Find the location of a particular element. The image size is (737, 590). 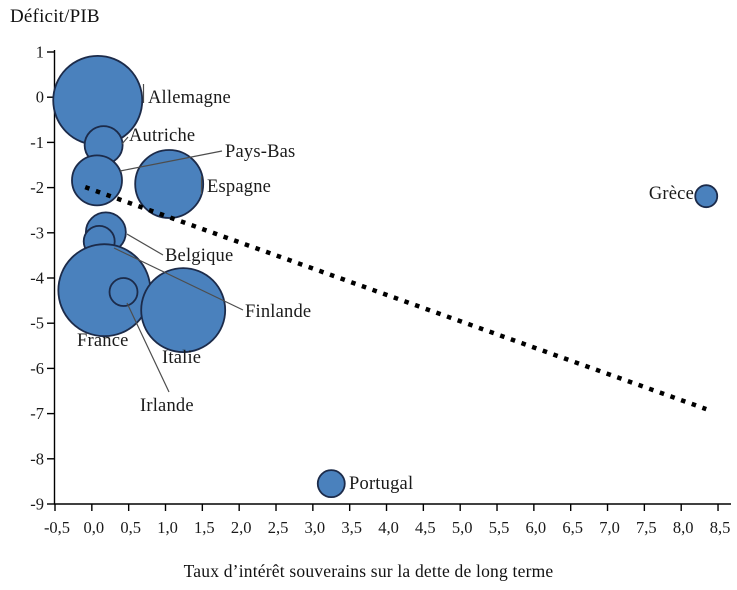

label-portugal: Portugal is located at coordinates (381, 484).